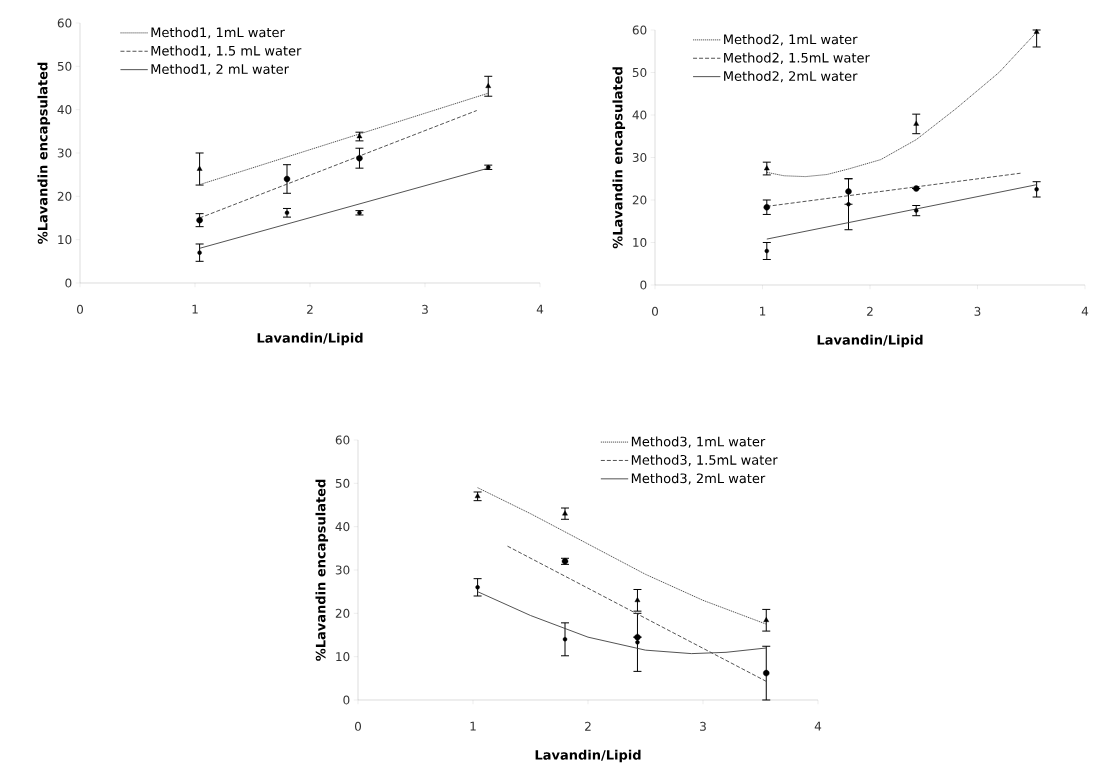  Describe the element at coordinates (226, 51) in the screenshot. I see `legend-label: Method1, 1.5 mL water` at that location.